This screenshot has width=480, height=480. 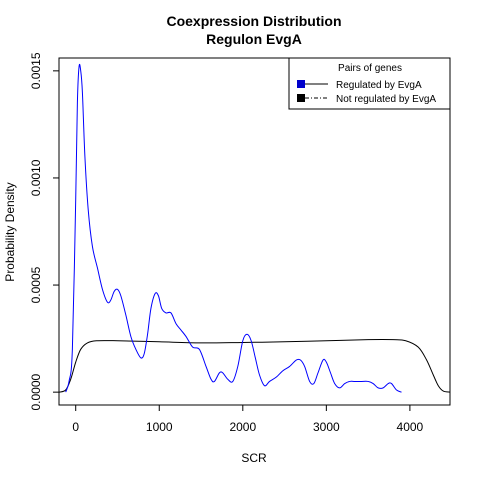 What do you see at coordinates (326, 427) in the screenshot?
I see `x-tick-label: 3000` at bounding box center [326, 427].